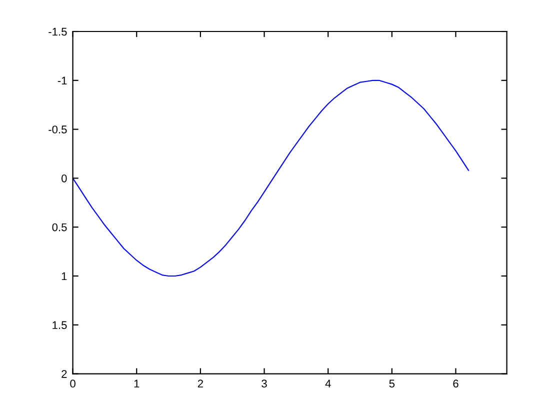 The image size is (560, 420). What do you see at coordinates (57, 130) in the screenshot?
I see `y-tick-label: -0.5` at bounding box center [57, 130].